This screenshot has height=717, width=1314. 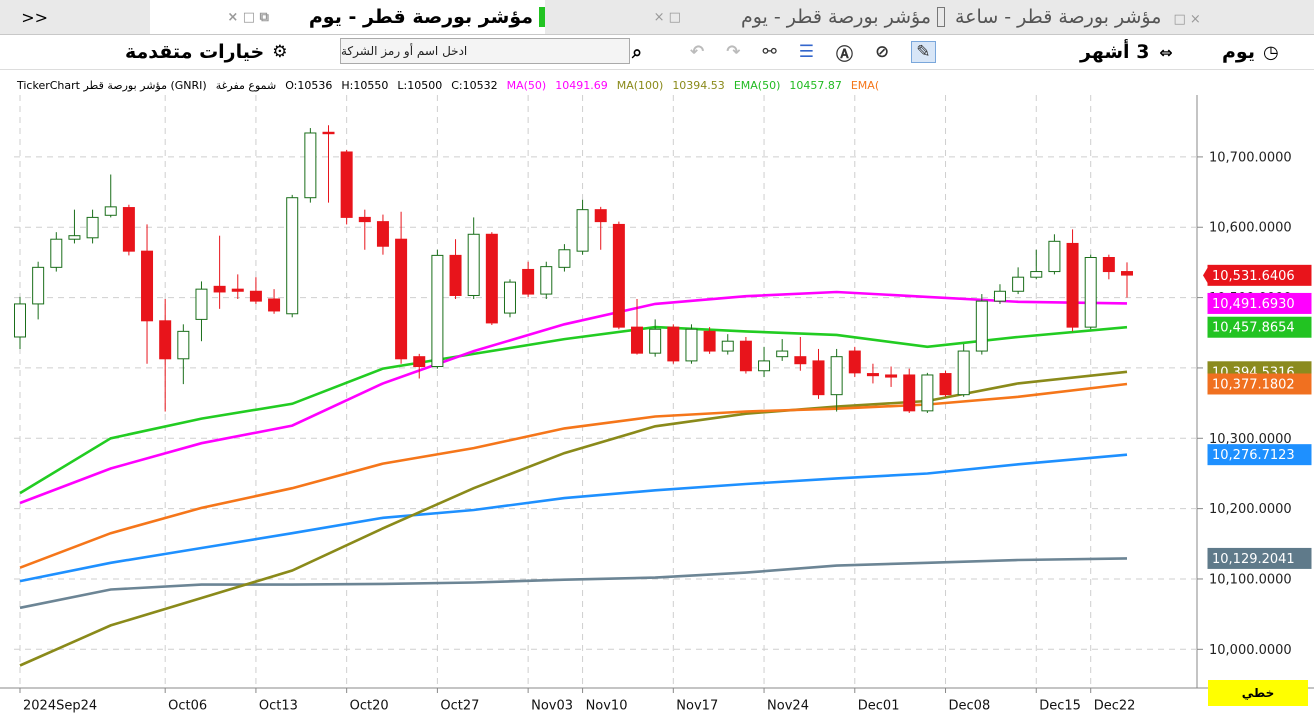 What do you see at coordinates (697, 52) in the screenshot?
I see `undo: ↶` at bounding box center [697, 52].